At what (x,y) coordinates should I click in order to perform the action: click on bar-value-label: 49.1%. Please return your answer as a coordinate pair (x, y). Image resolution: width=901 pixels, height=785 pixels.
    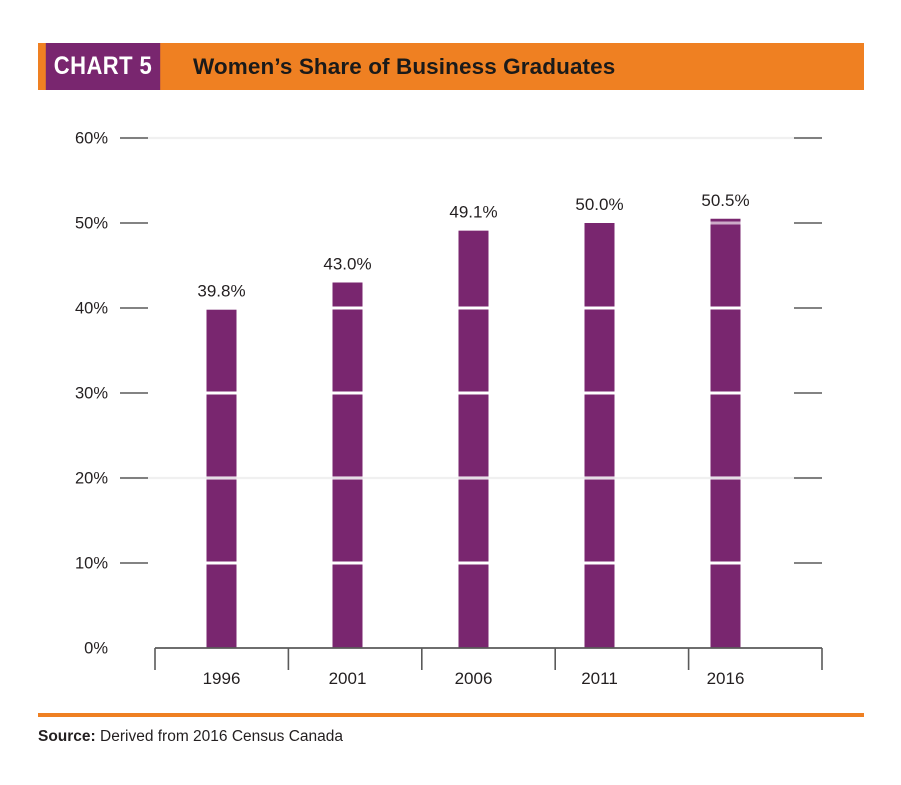
    Looking at the image, I should click on (473, 212).